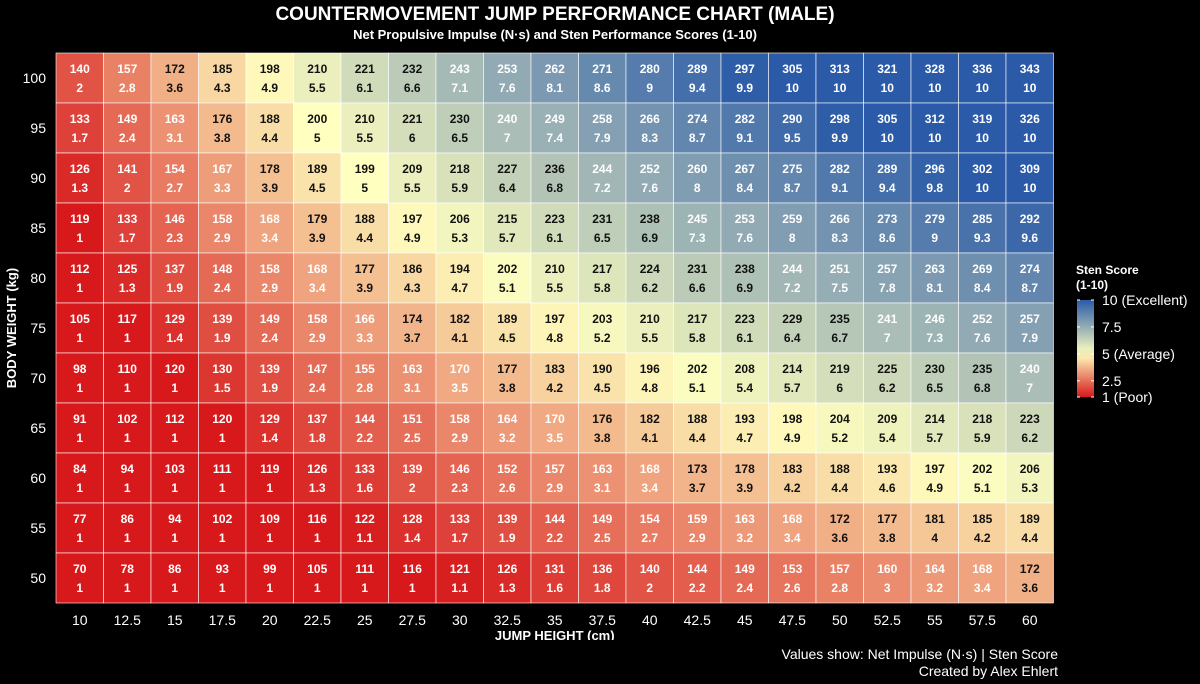 The height and width of the screenshot is (684, 1200). What do you see at coordinates (317, 388) in the screenshot?
I see `cell-sten-label: 2.4` at bounding box center [317, 388].